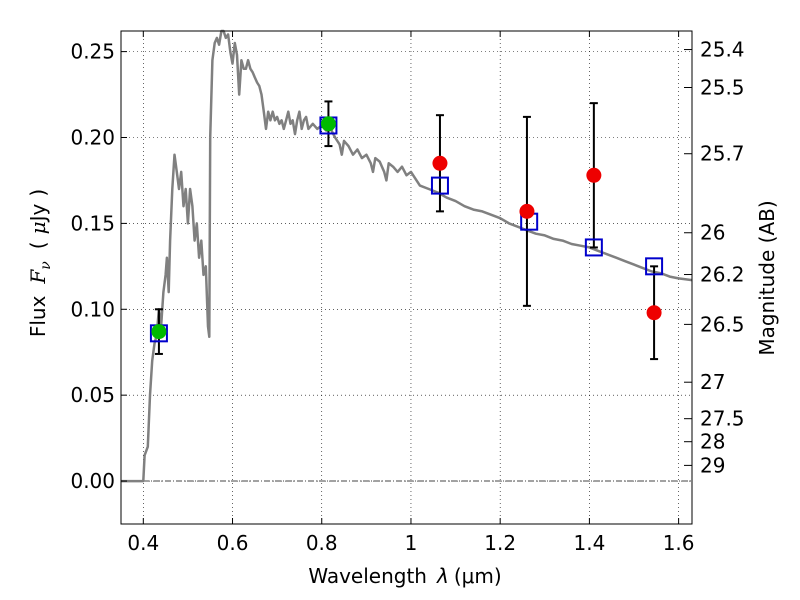 The image size is (800, 600). Describe the element at coordinates (589, 543) in the screenshot. I see `x-tick-label: 1.4` at that location.